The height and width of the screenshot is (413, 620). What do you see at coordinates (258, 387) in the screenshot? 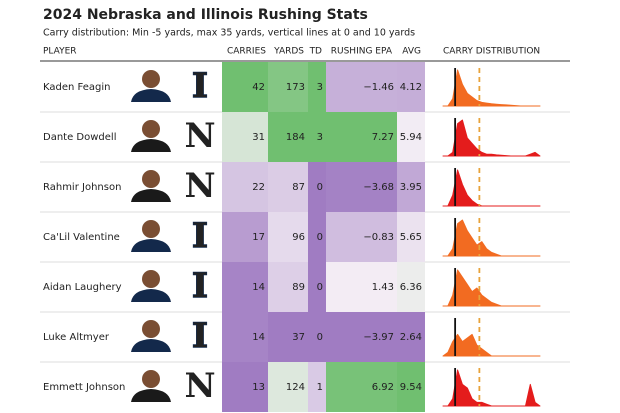
I see `cell-value: 13` at bounding box center [258, 387].